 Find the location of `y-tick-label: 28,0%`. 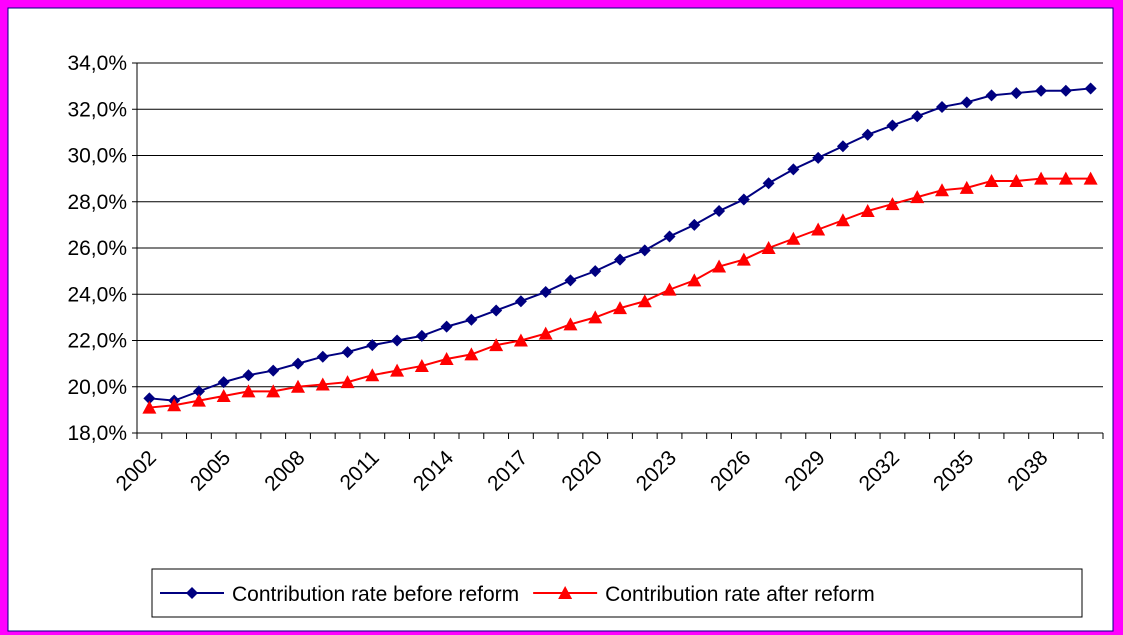

y-tick-label: 28,0% is located at coordinates (97, 202).